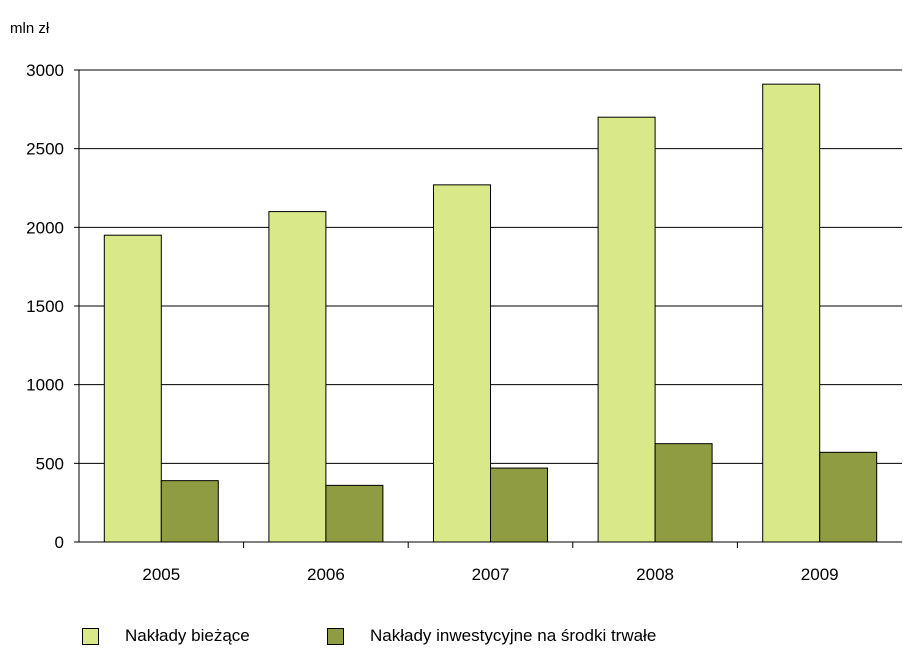 The image size is (903, 648). What do you see at coordinates (30, 28) in the screenshot?
I see `y-axis-unit-label: mln zł` at bounding box center [30, 28].